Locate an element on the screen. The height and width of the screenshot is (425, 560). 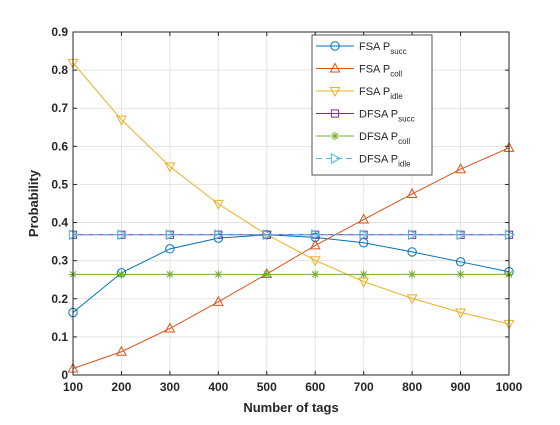
legend-item-2: FSA Pcoll is located at coordinates (359, 70).